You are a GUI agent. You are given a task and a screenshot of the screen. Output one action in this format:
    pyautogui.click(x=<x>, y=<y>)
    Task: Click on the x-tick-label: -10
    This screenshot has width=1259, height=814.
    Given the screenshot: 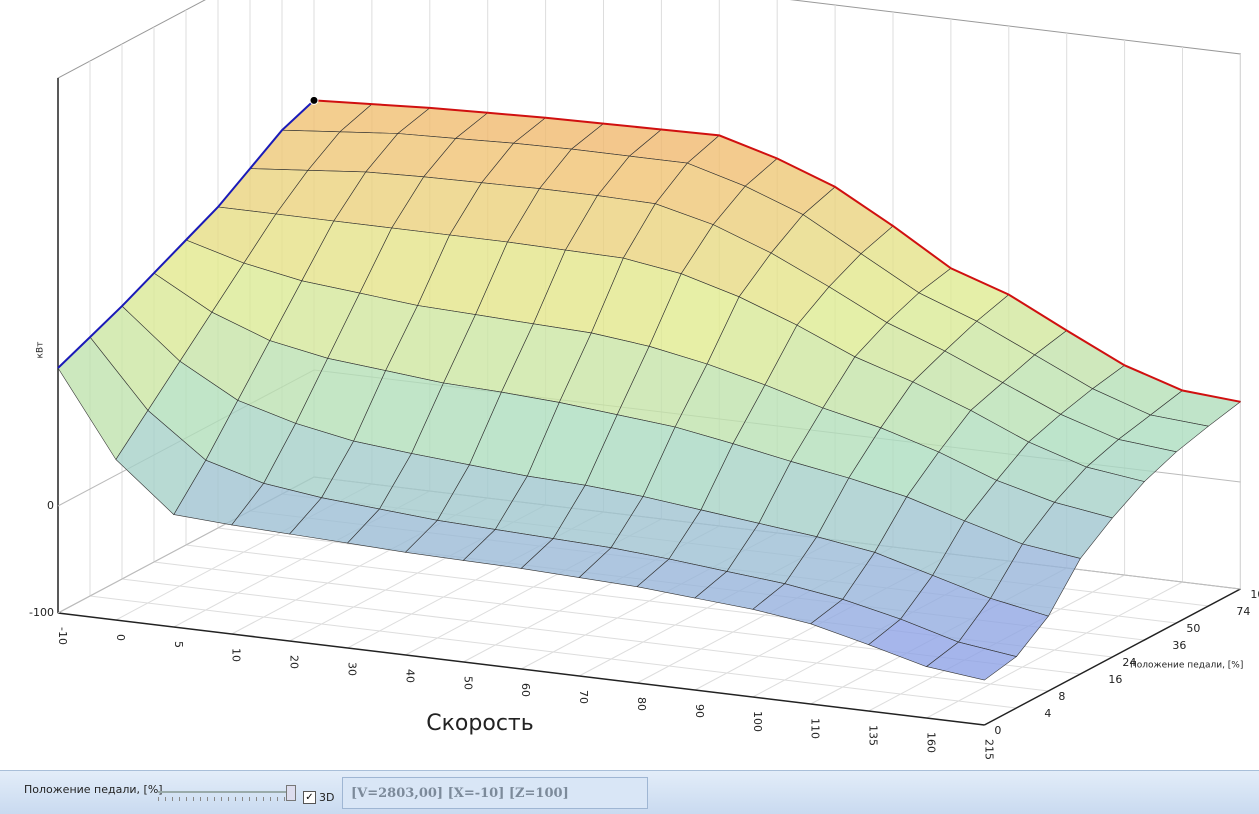 What is the action you would take?
    pyautogui.click(x=62, y=636)
    